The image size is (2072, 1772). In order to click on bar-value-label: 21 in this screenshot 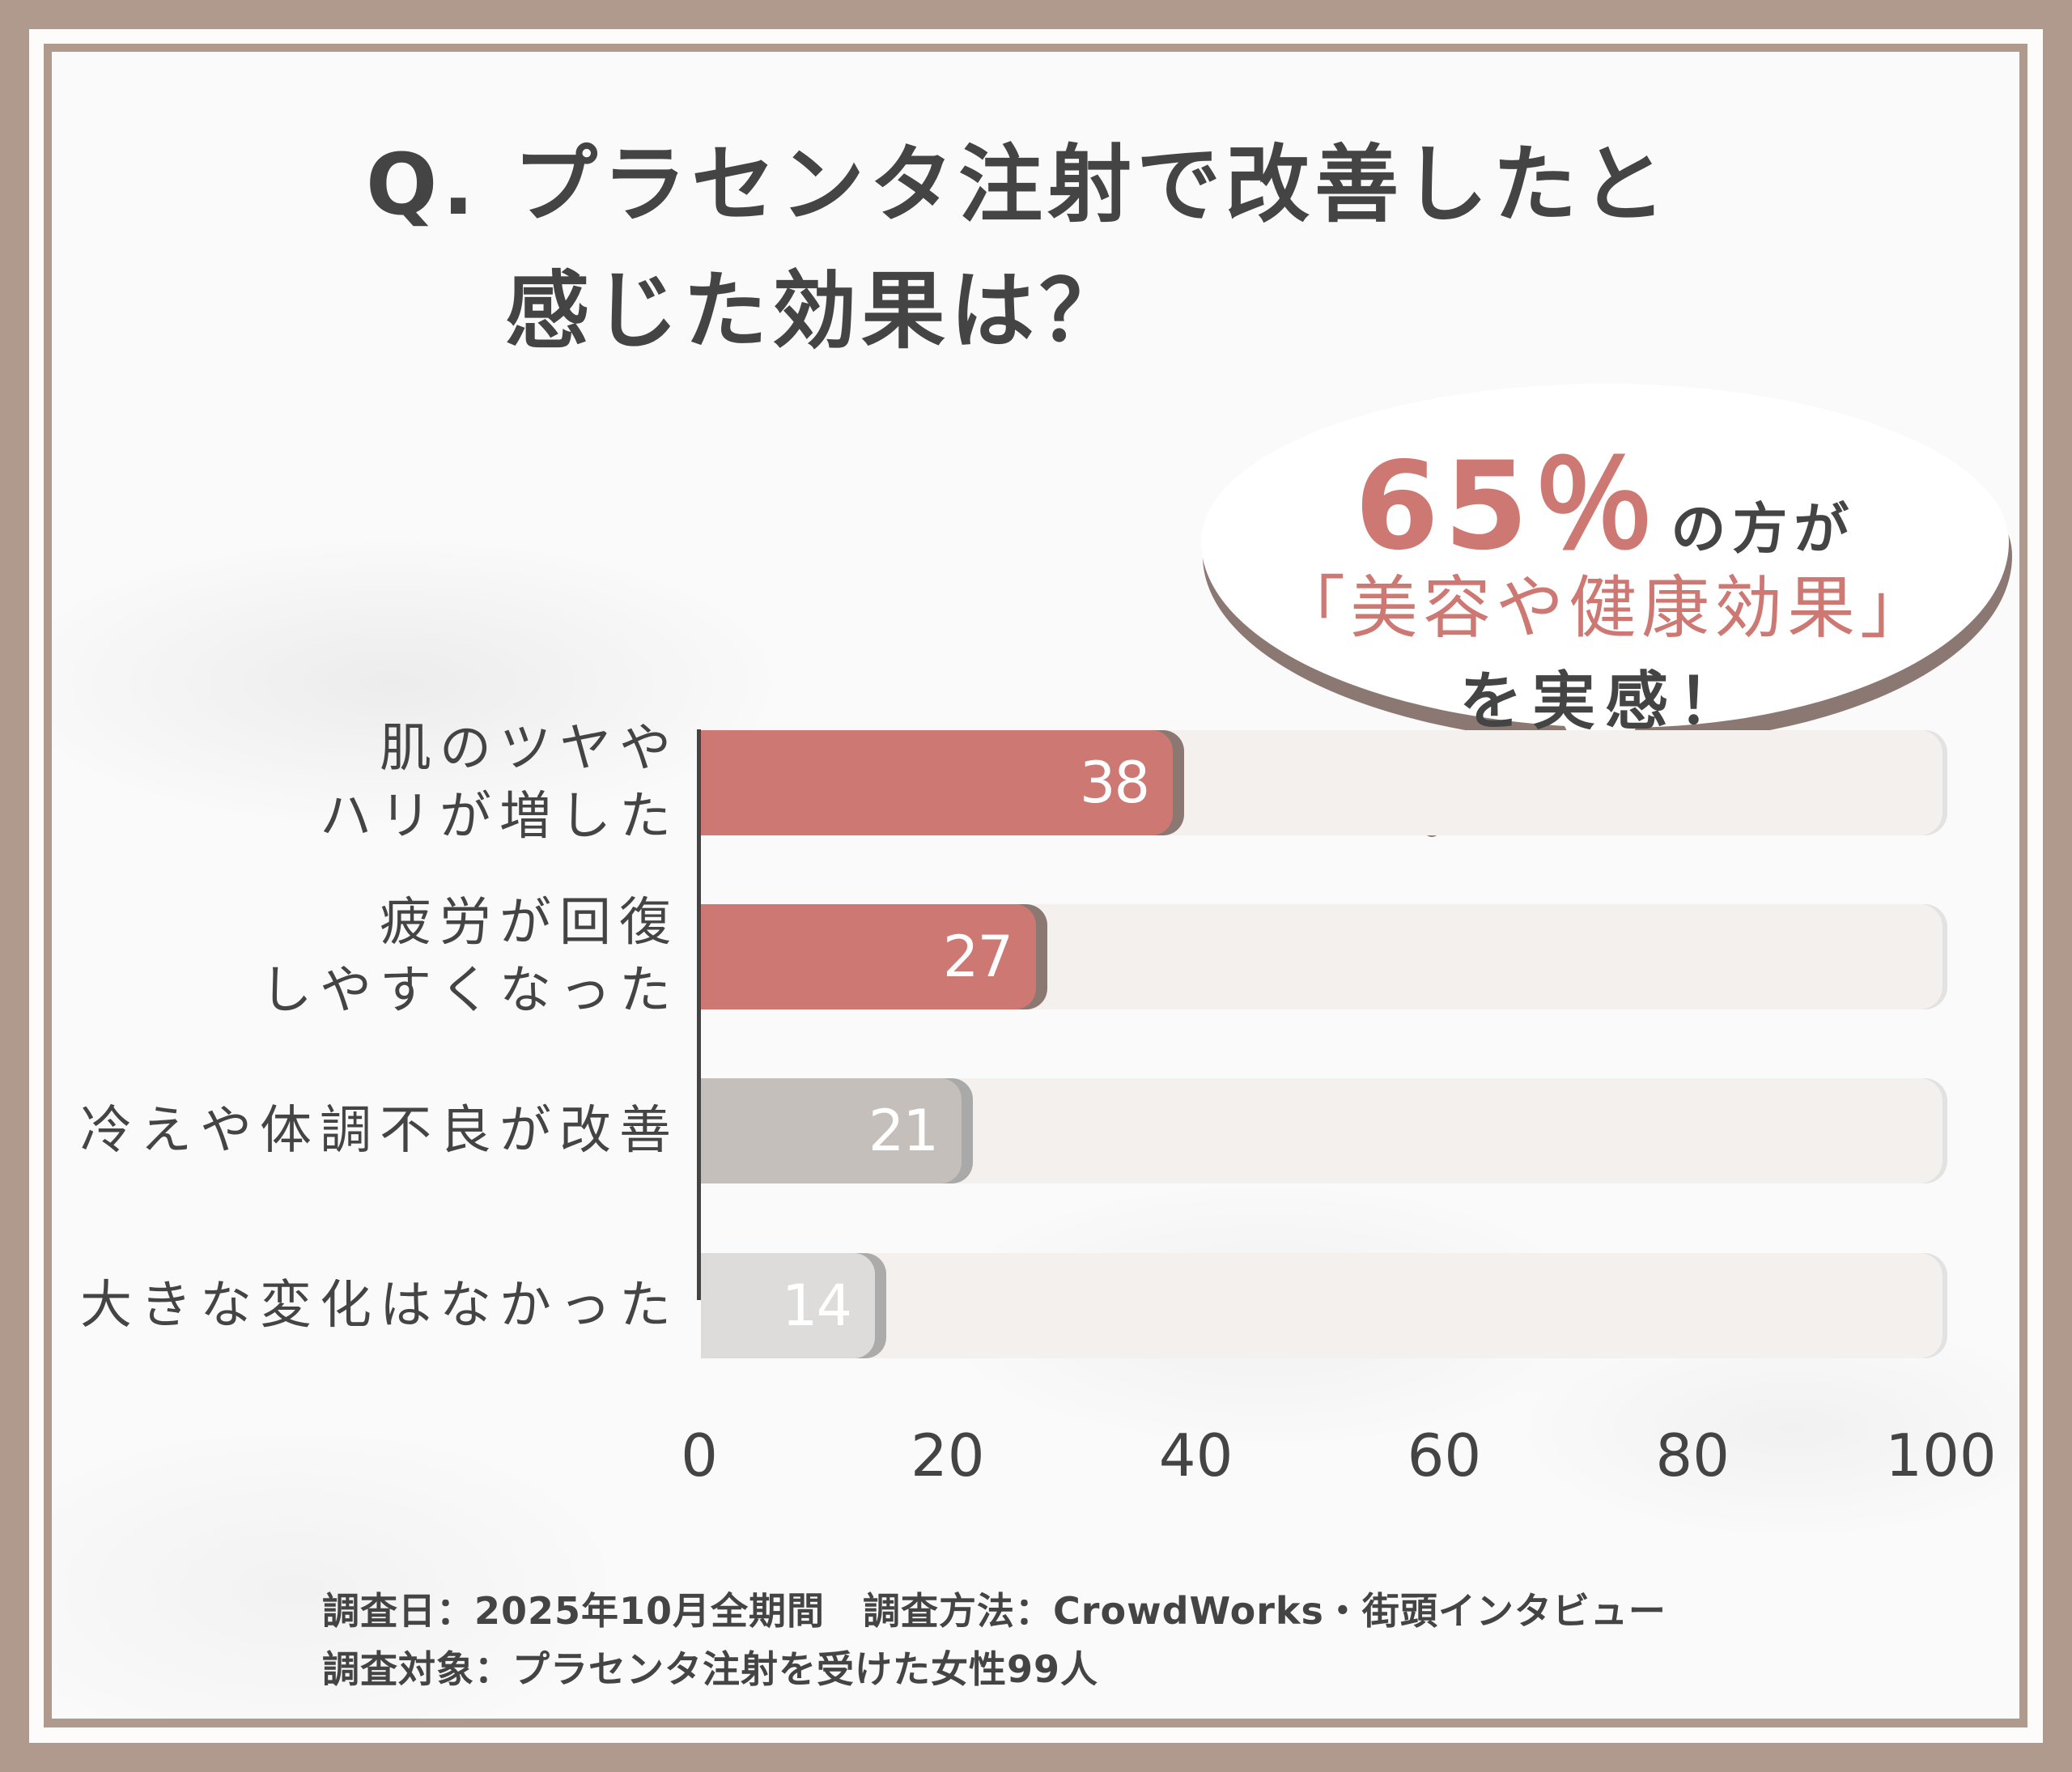, I will do `click(903, 1131)`.